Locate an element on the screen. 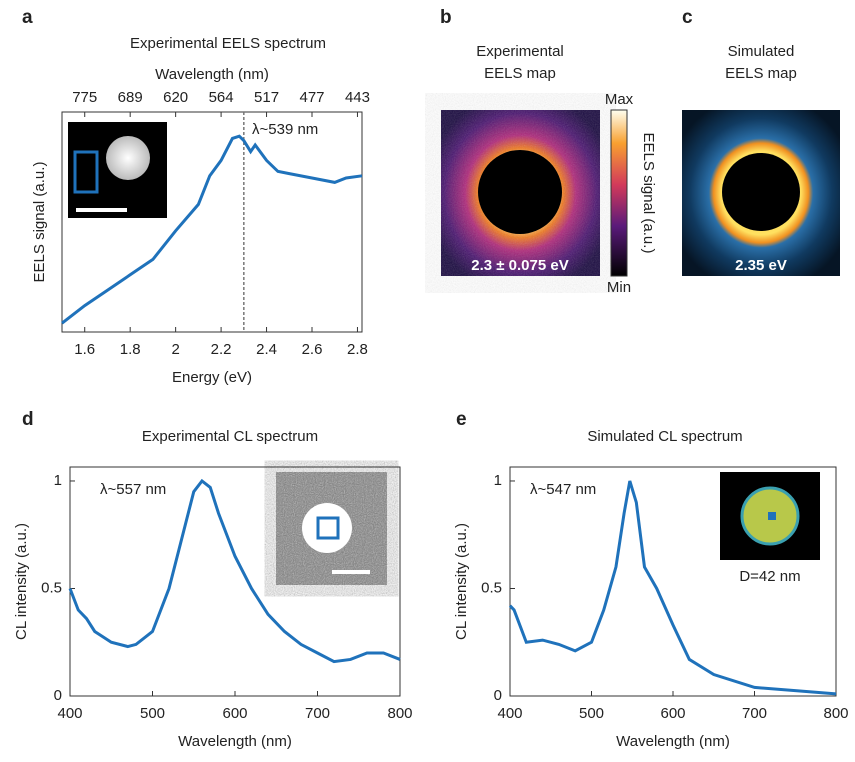 The image size is (855, 762). x-tick-label: 2.8 is located at coordinates (357, 349).